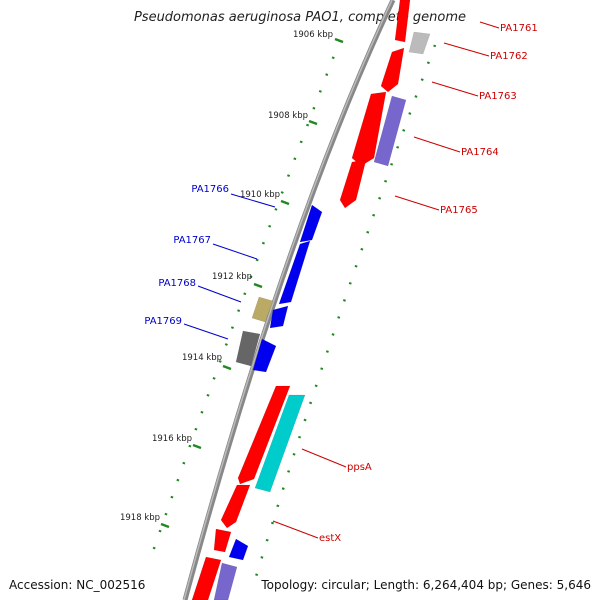 This screenshot has width=600, height=600. What do you see at coordinates (459, 210) in the screenshot?
I see `gene-label: PA1765` at bounding box center [459, 210].